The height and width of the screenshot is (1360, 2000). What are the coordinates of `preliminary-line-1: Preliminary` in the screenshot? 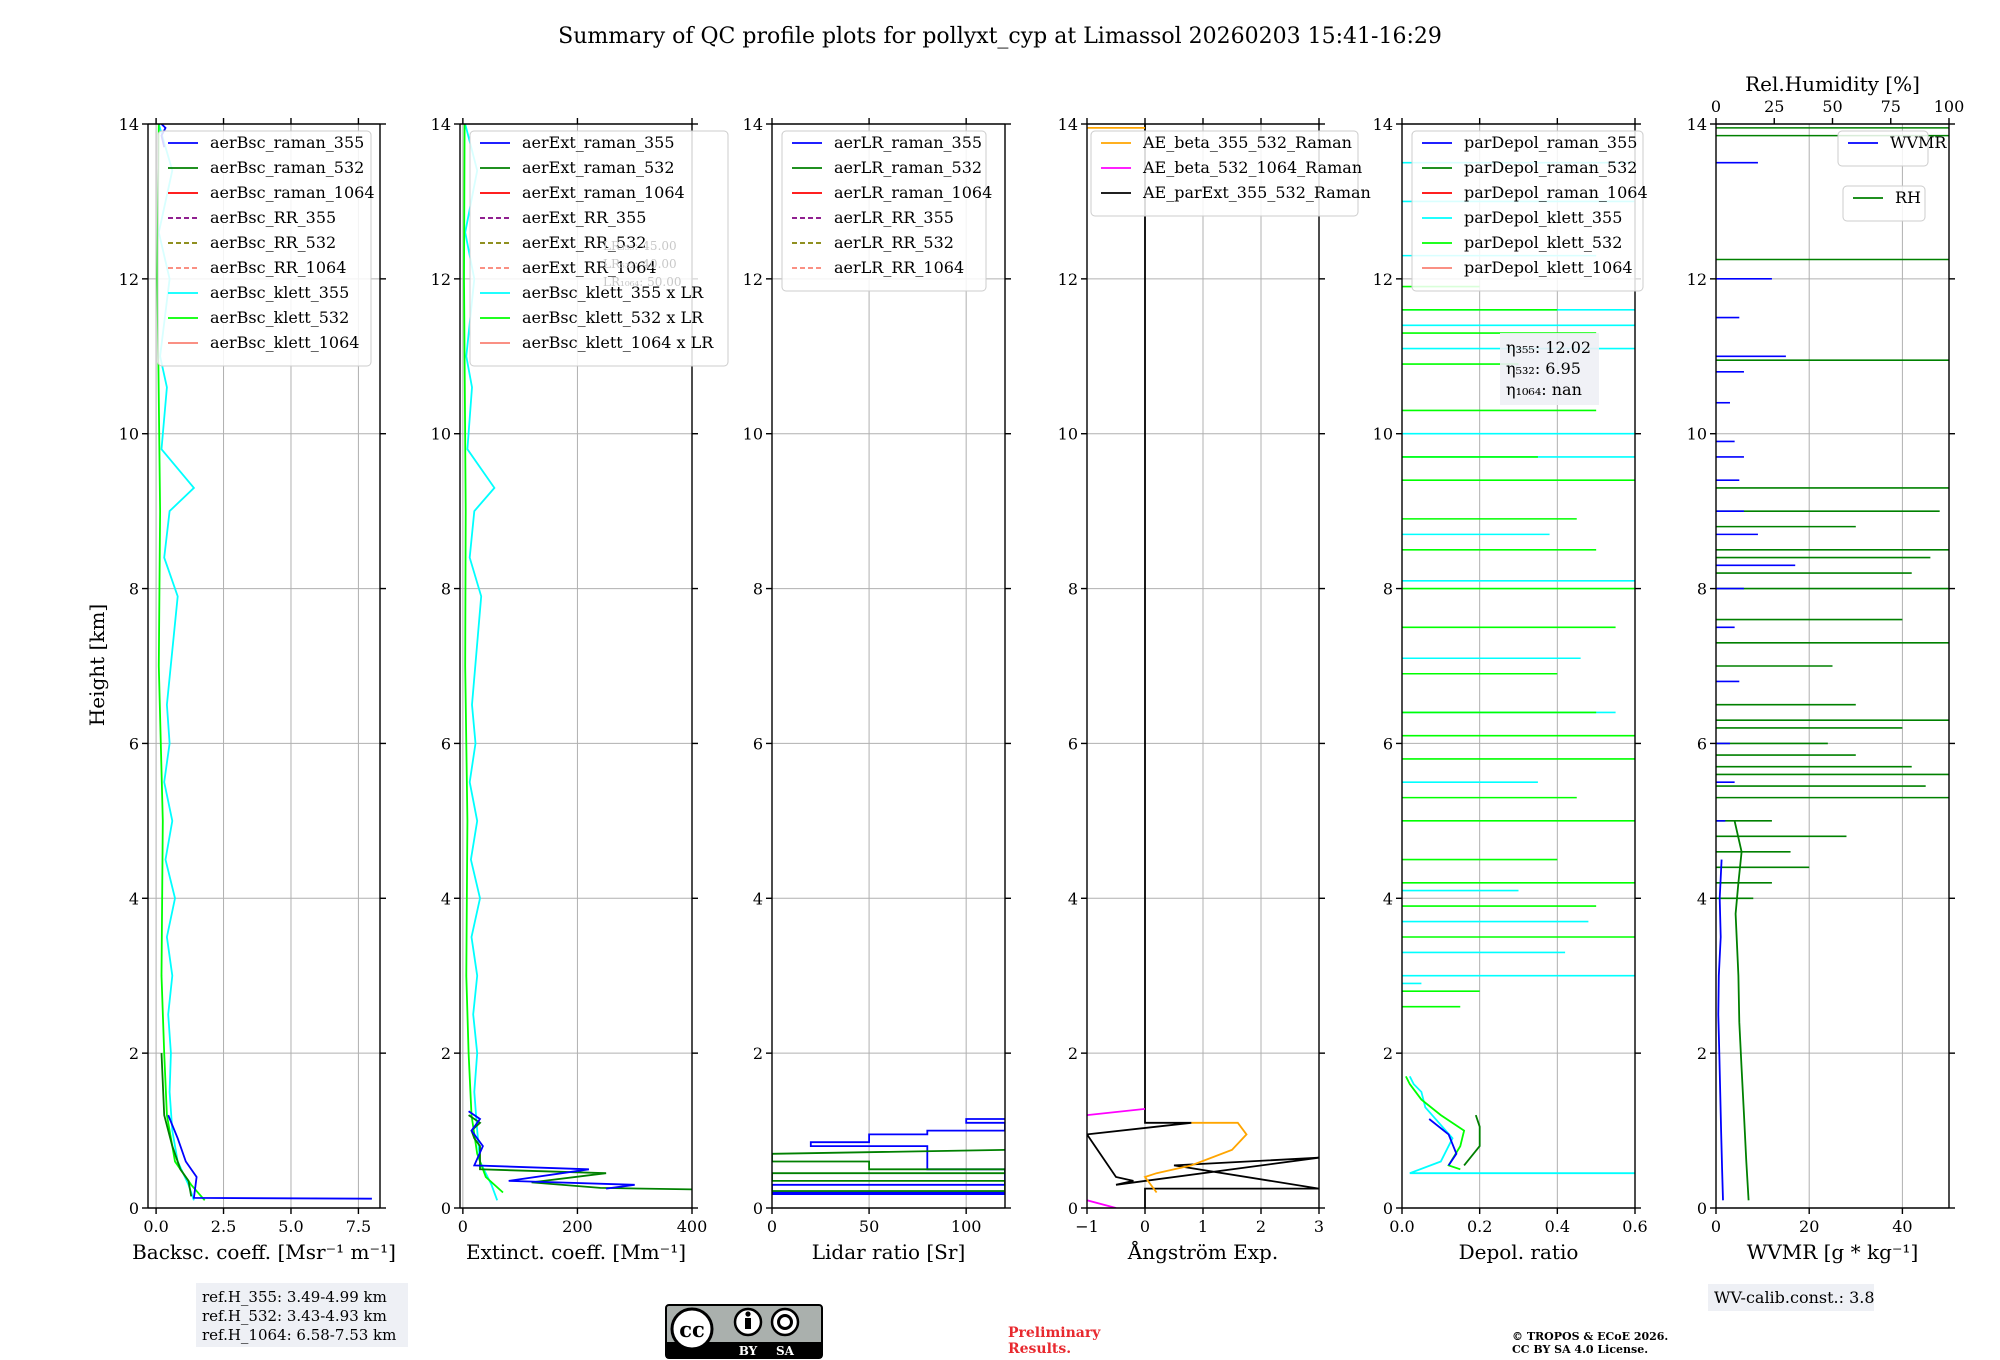 It's located at (1054, 1333).